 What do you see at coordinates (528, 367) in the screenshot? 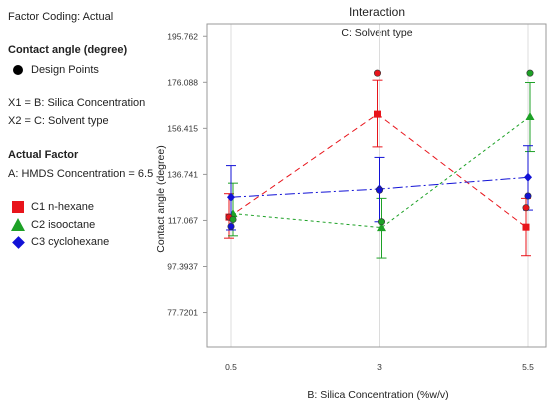
I see `x-tick-label: 5.5` at bounding box center [528, 367].